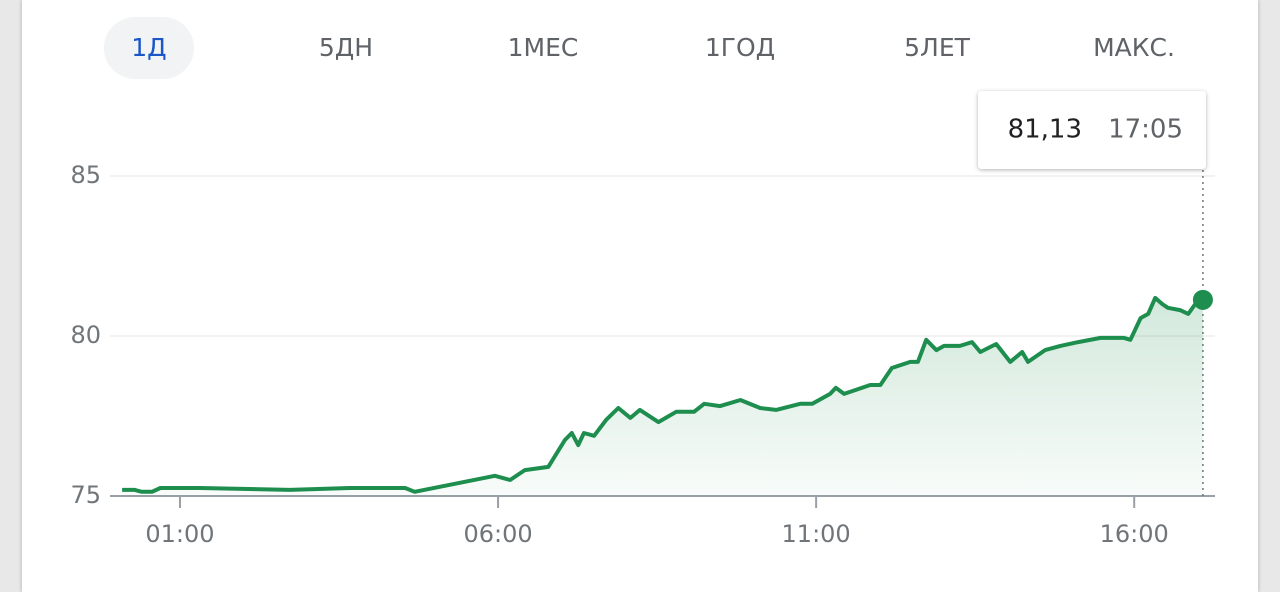 This screenshot has width=1280, height=592. Describe the element at coordinates (85, 495) in the screenshot. I see `y-tick-label: 75` at that location.